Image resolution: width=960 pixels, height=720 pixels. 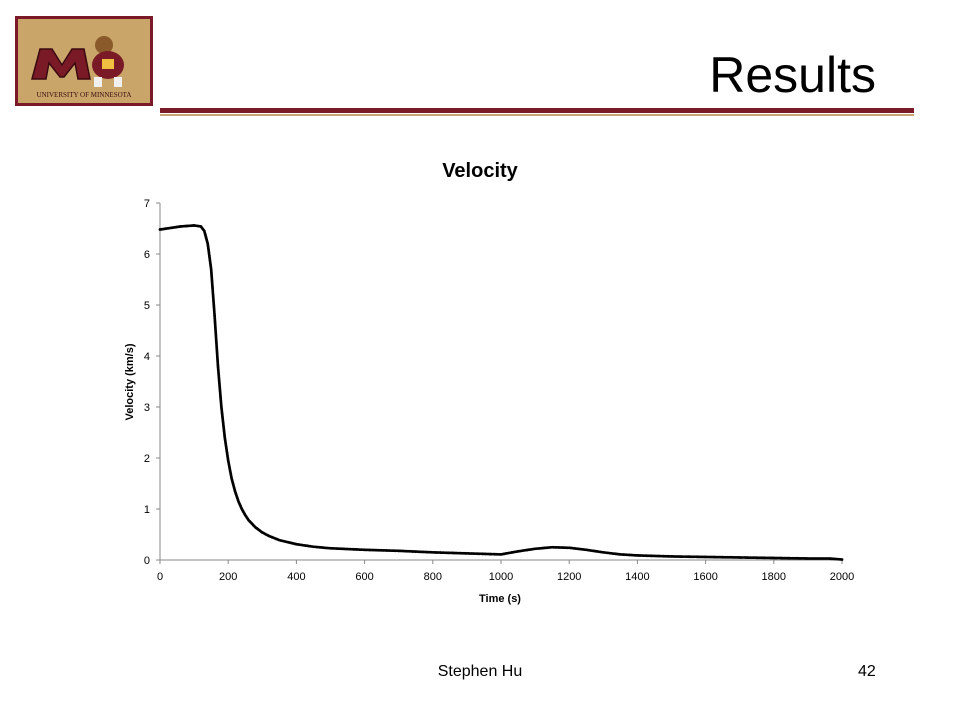 I want to click on university-logo: UNIVERSITY OF MINNESOTA, so click(x=84, y=61).